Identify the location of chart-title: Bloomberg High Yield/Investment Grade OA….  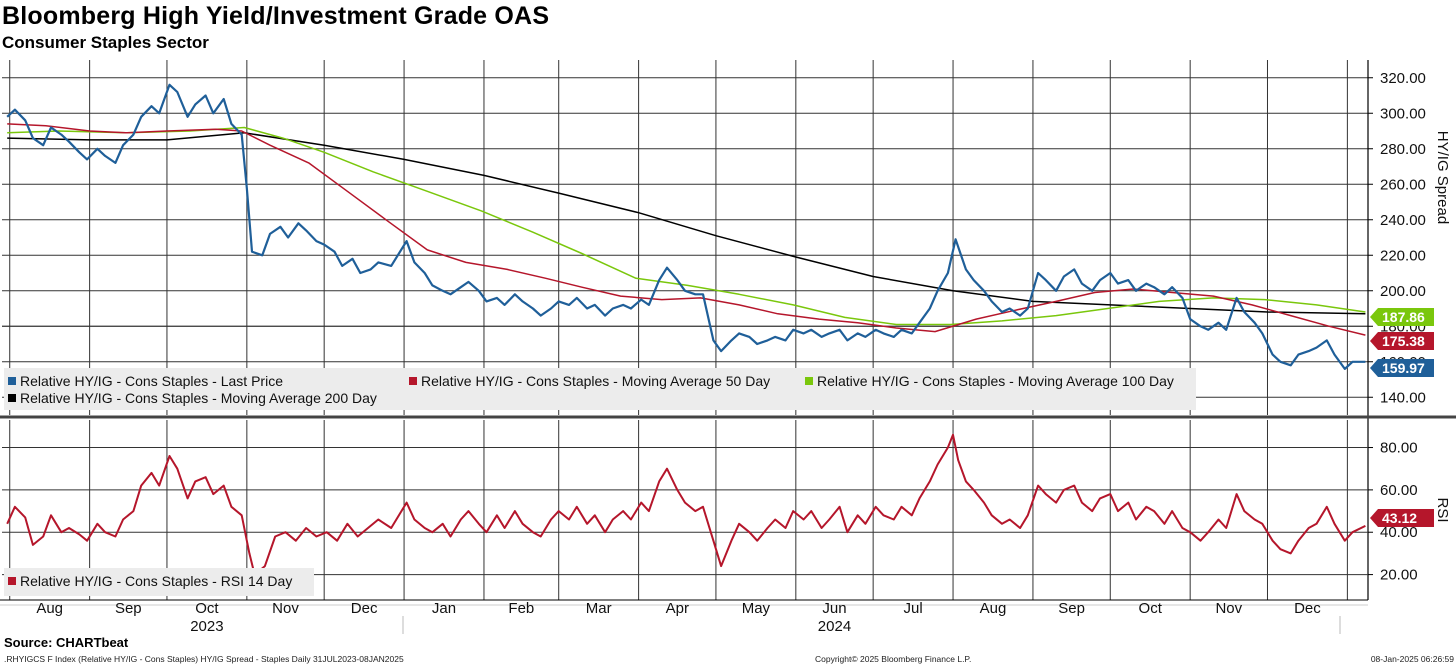
(276, 16).